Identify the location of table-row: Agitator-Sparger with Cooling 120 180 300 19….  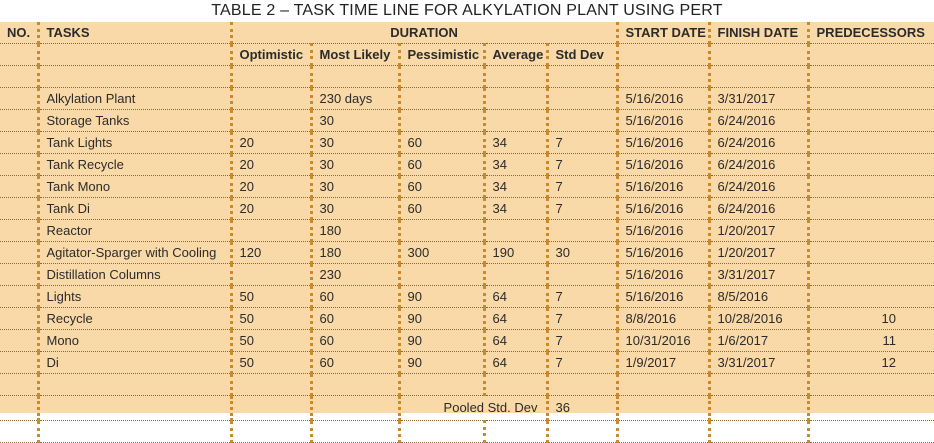
(467, 252).